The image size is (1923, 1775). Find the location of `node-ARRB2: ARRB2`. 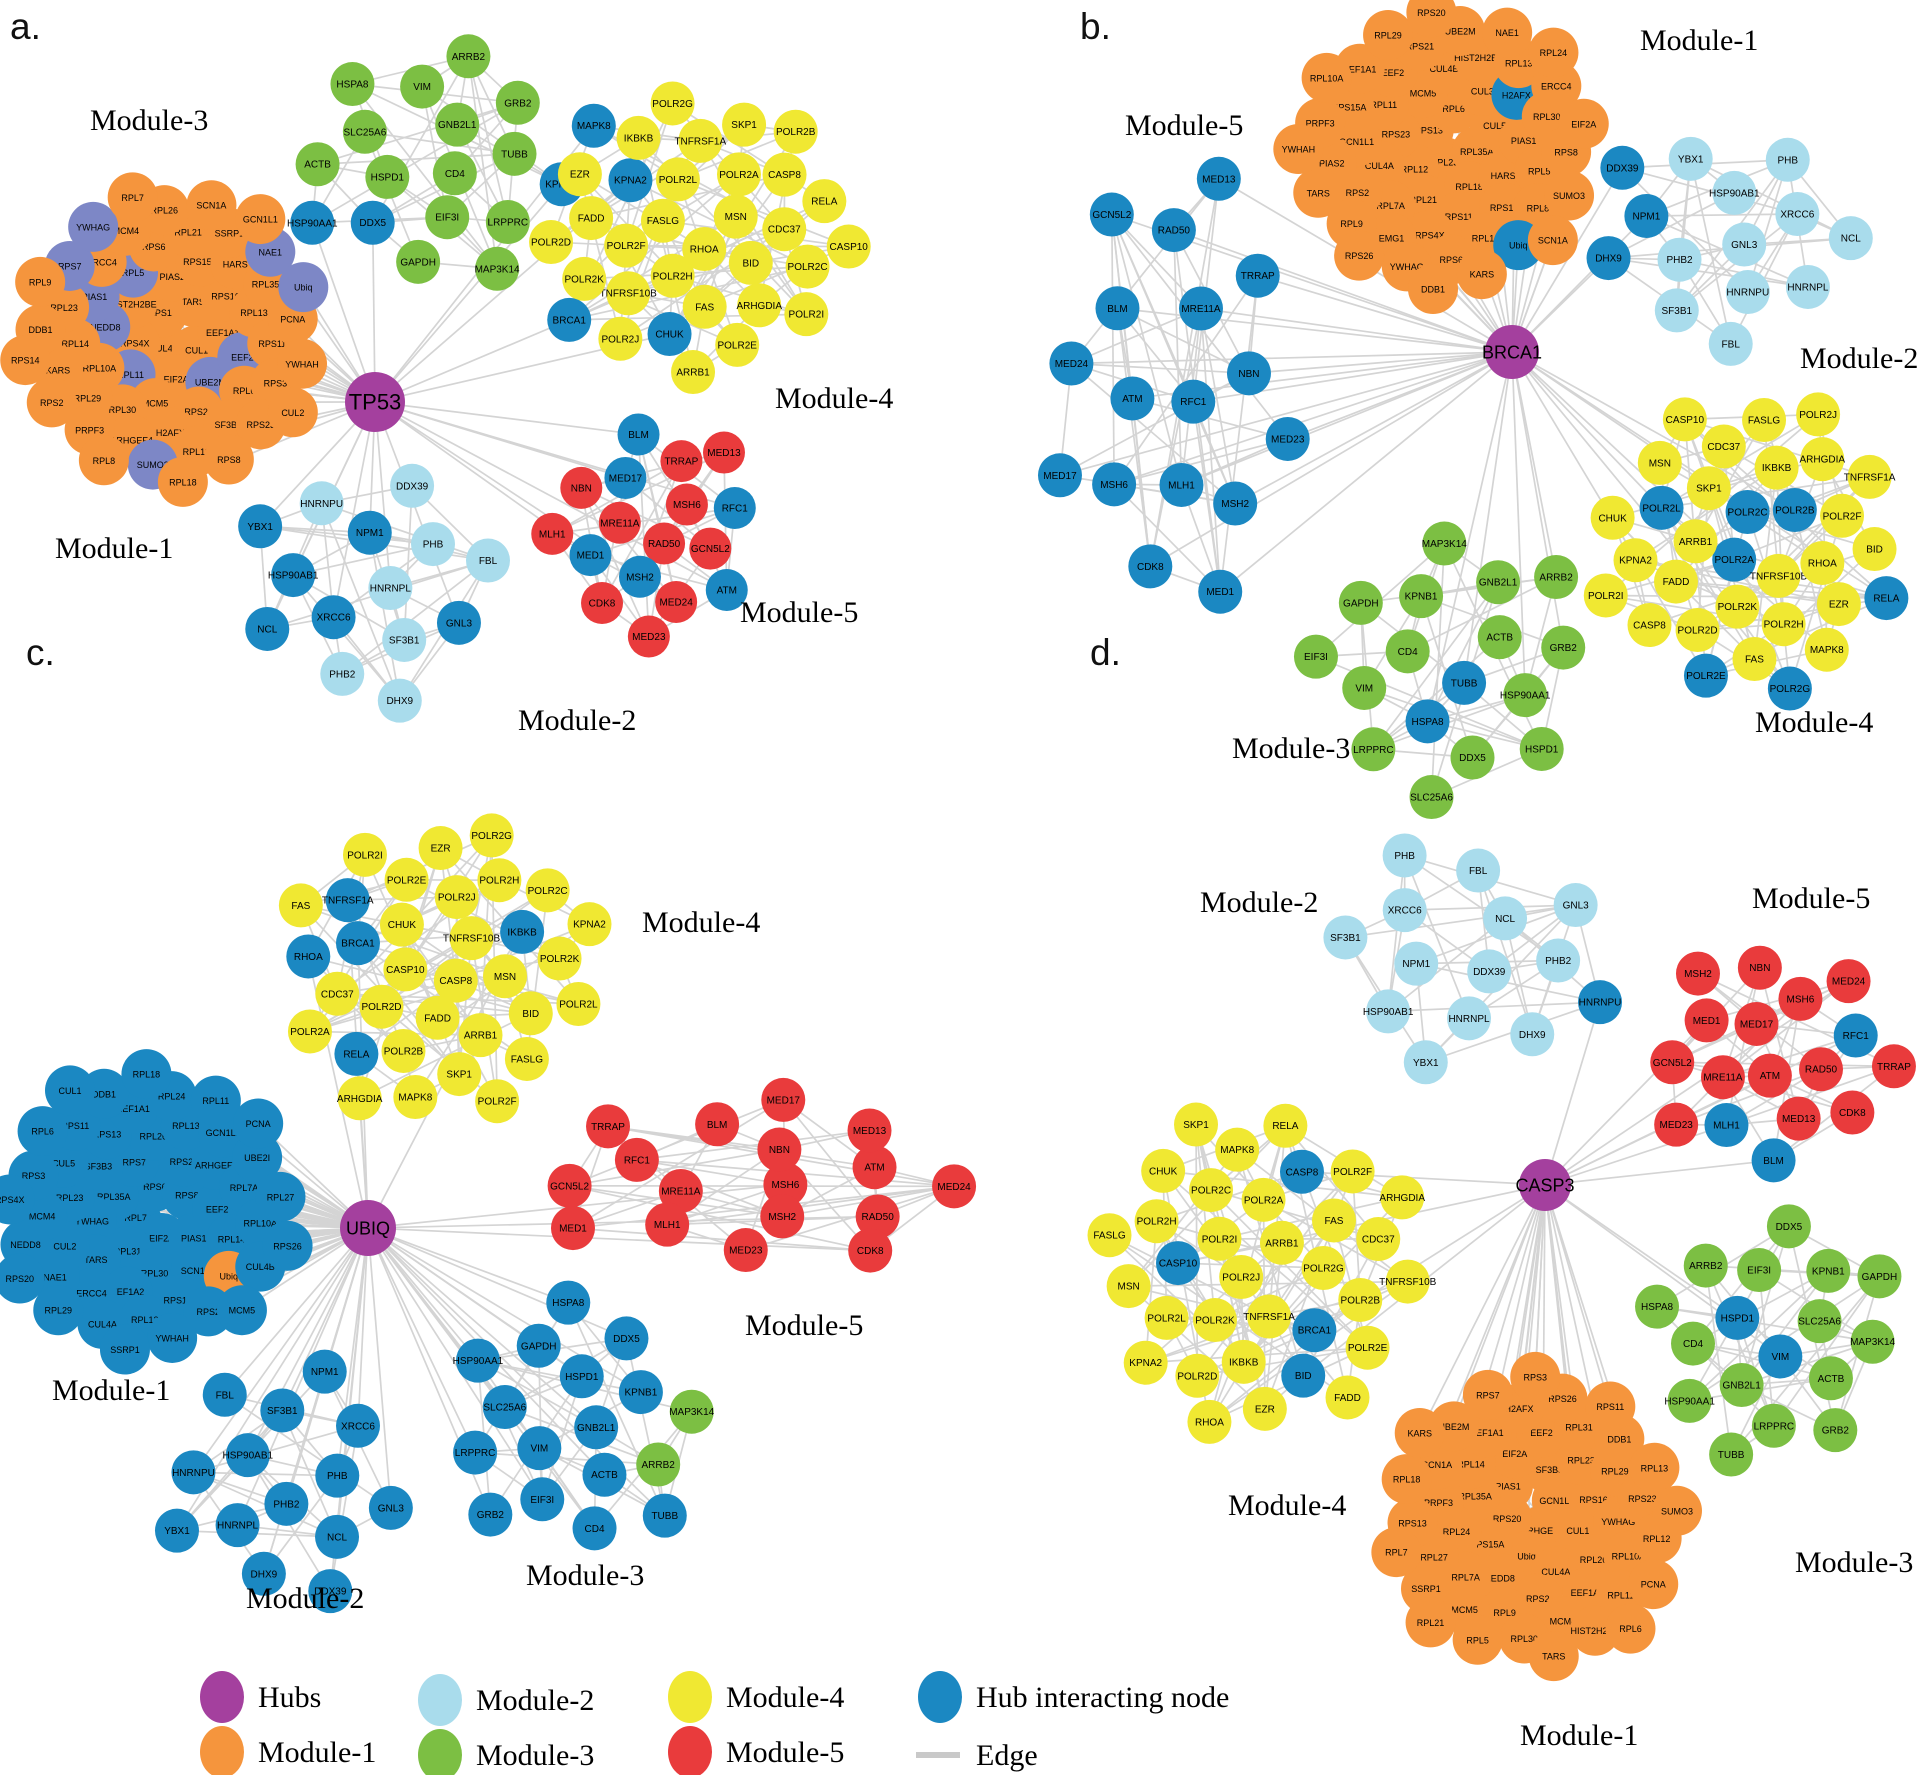

node-ARRB2: ARRB2 is located at coordinates (1556, 577).